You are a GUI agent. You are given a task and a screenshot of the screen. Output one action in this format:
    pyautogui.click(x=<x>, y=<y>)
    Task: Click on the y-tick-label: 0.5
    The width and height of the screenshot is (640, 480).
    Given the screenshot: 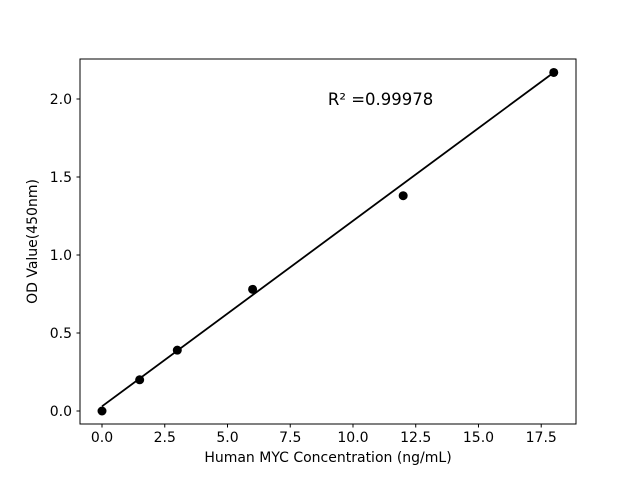 What is the action you would take?
    pyautogui.click(x=61, y=334)
    